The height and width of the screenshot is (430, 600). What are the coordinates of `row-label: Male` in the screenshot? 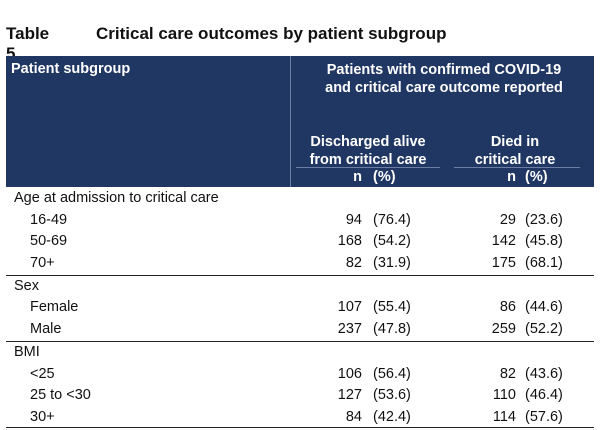 It's located at (46, 329).